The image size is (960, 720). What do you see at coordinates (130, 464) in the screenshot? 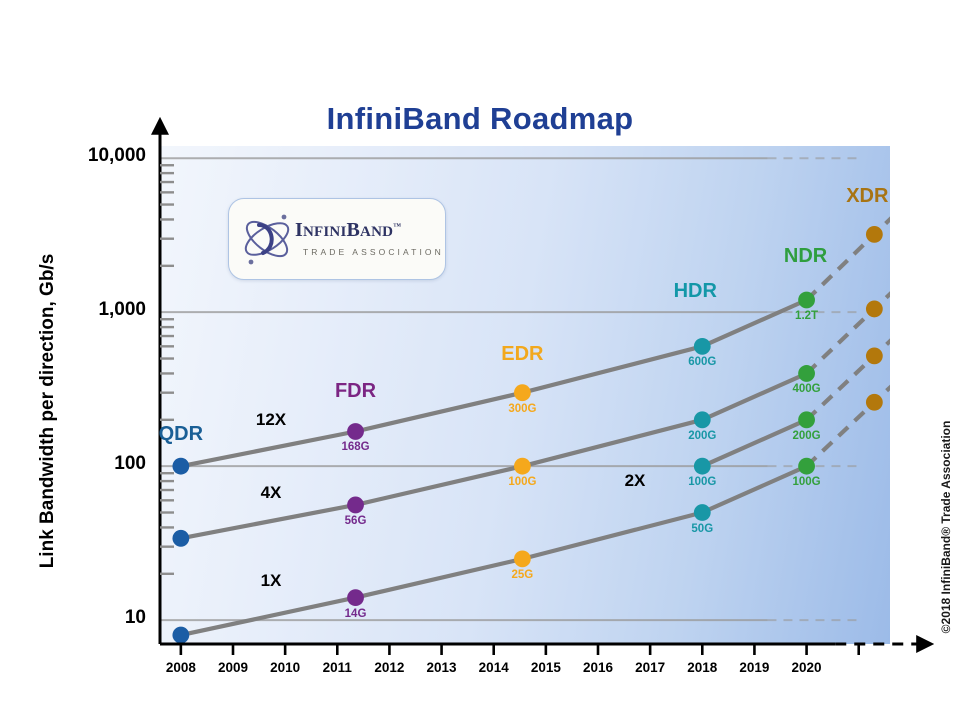
I see `y-tick-100: 100` at bounding box center [130, 464].